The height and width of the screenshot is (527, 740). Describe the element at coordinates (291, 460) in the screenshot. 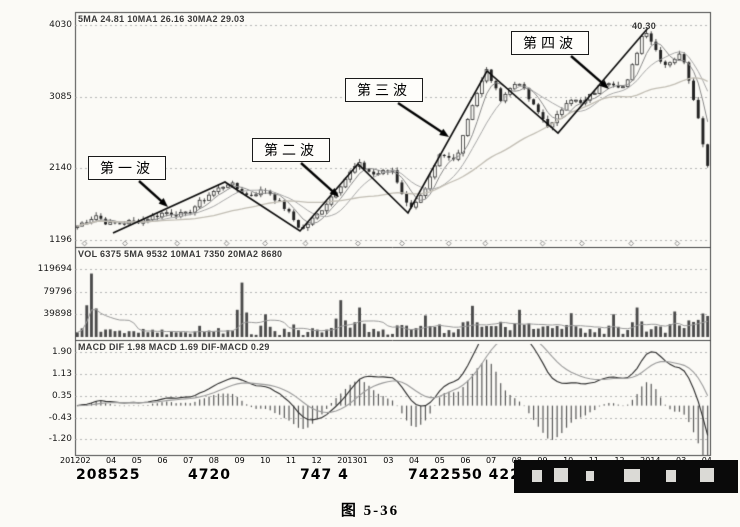

I see `time-axis-tick: 11` at that location.